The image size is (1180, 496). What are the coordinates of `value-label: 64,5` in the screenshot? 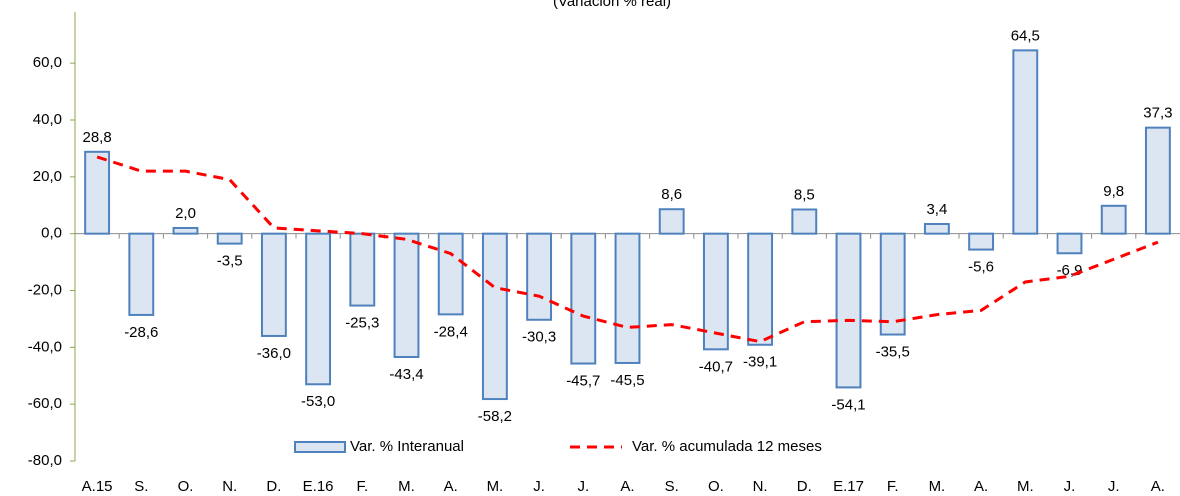 It's located at (1025, 35).